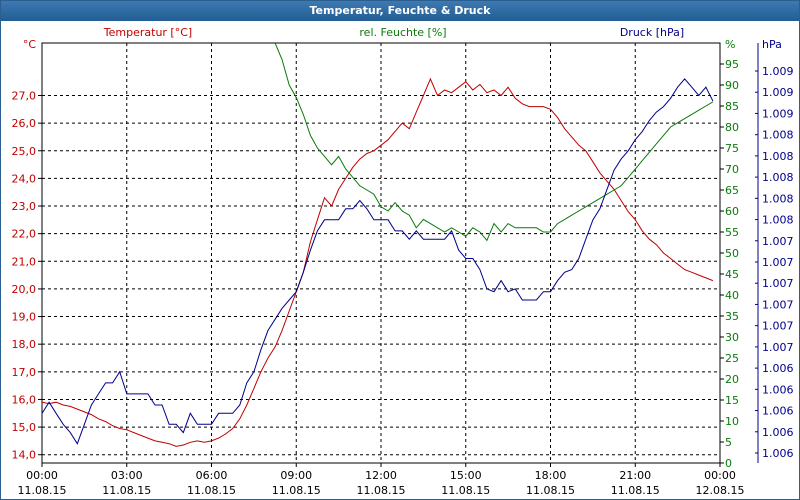 This screenshot has width=800, height=500. I want to click on y-tick-label-humidity: 20, so click(732, 379).